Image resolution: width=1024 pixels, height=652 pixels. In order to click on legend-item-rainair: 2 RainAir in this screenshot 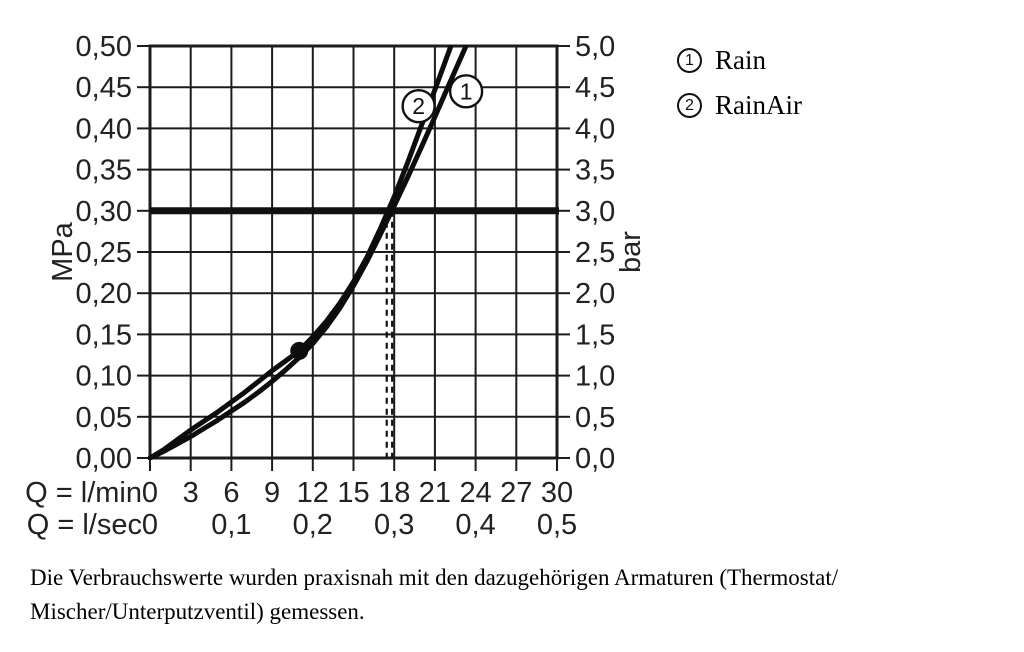, I will do `click(739, 105)`.